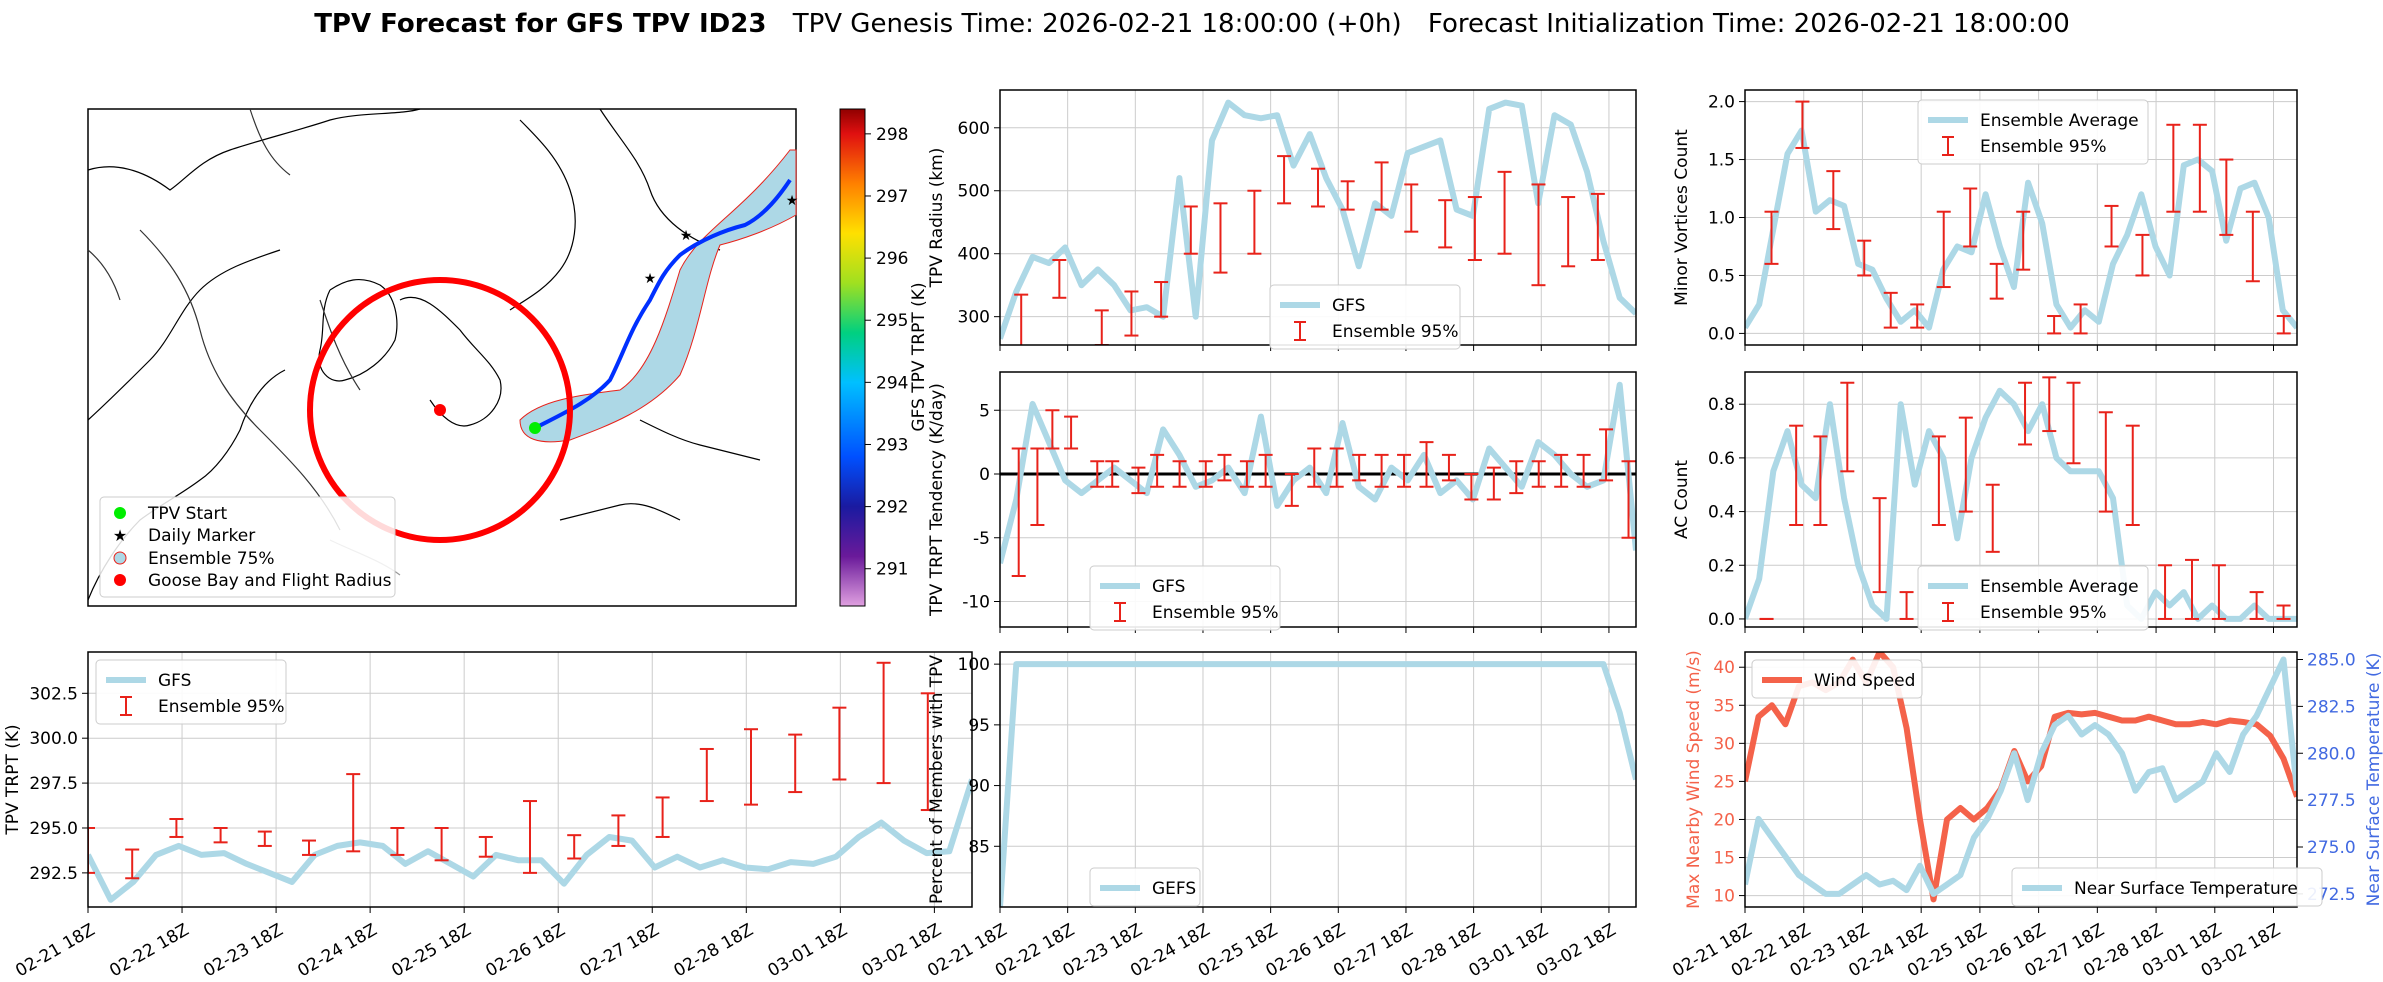 This screenshot has height=982, width=2383. I want to click on y-tick-label: 0.2, so click(1721, 566).